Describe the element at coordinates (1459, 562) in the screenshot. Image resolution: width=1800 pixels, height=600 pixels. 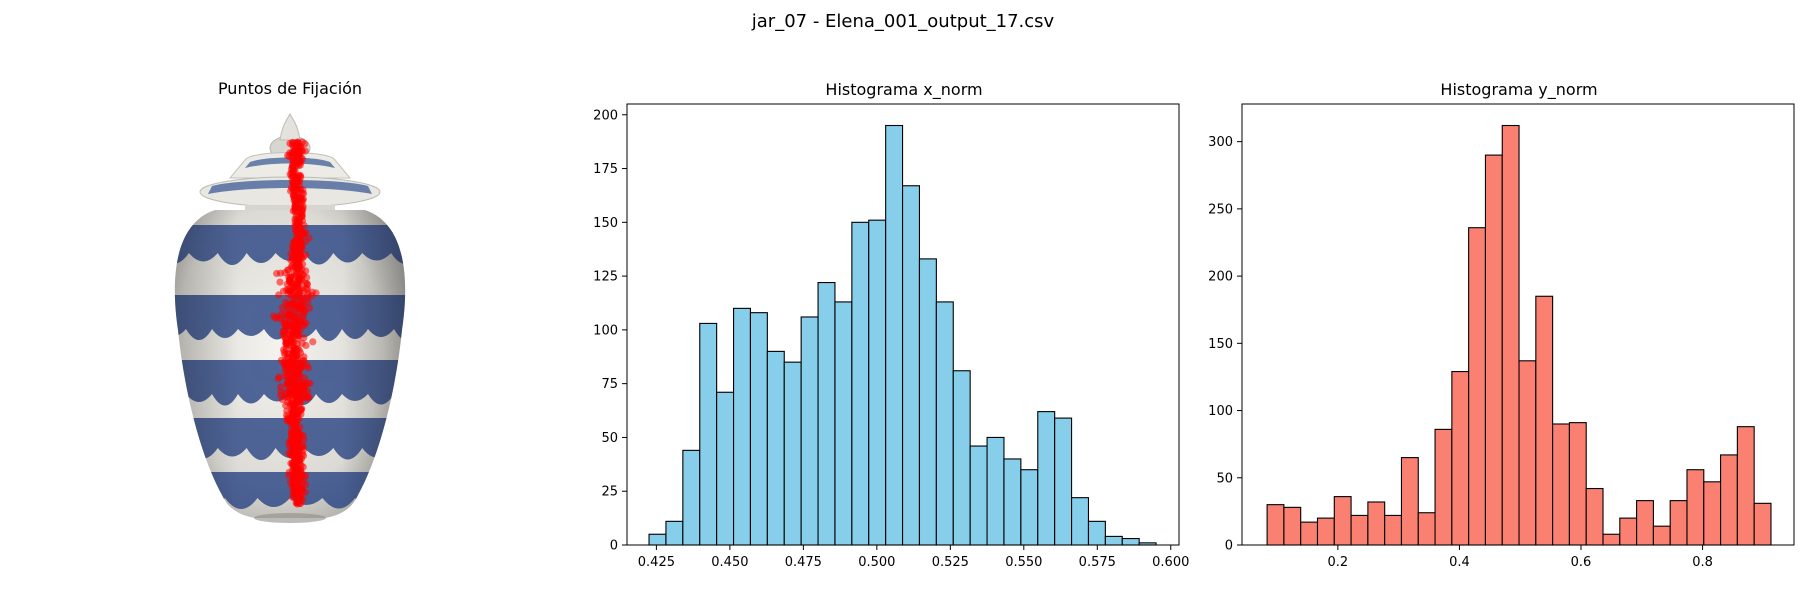
I see `x-tick-label: 0.4` at that location.